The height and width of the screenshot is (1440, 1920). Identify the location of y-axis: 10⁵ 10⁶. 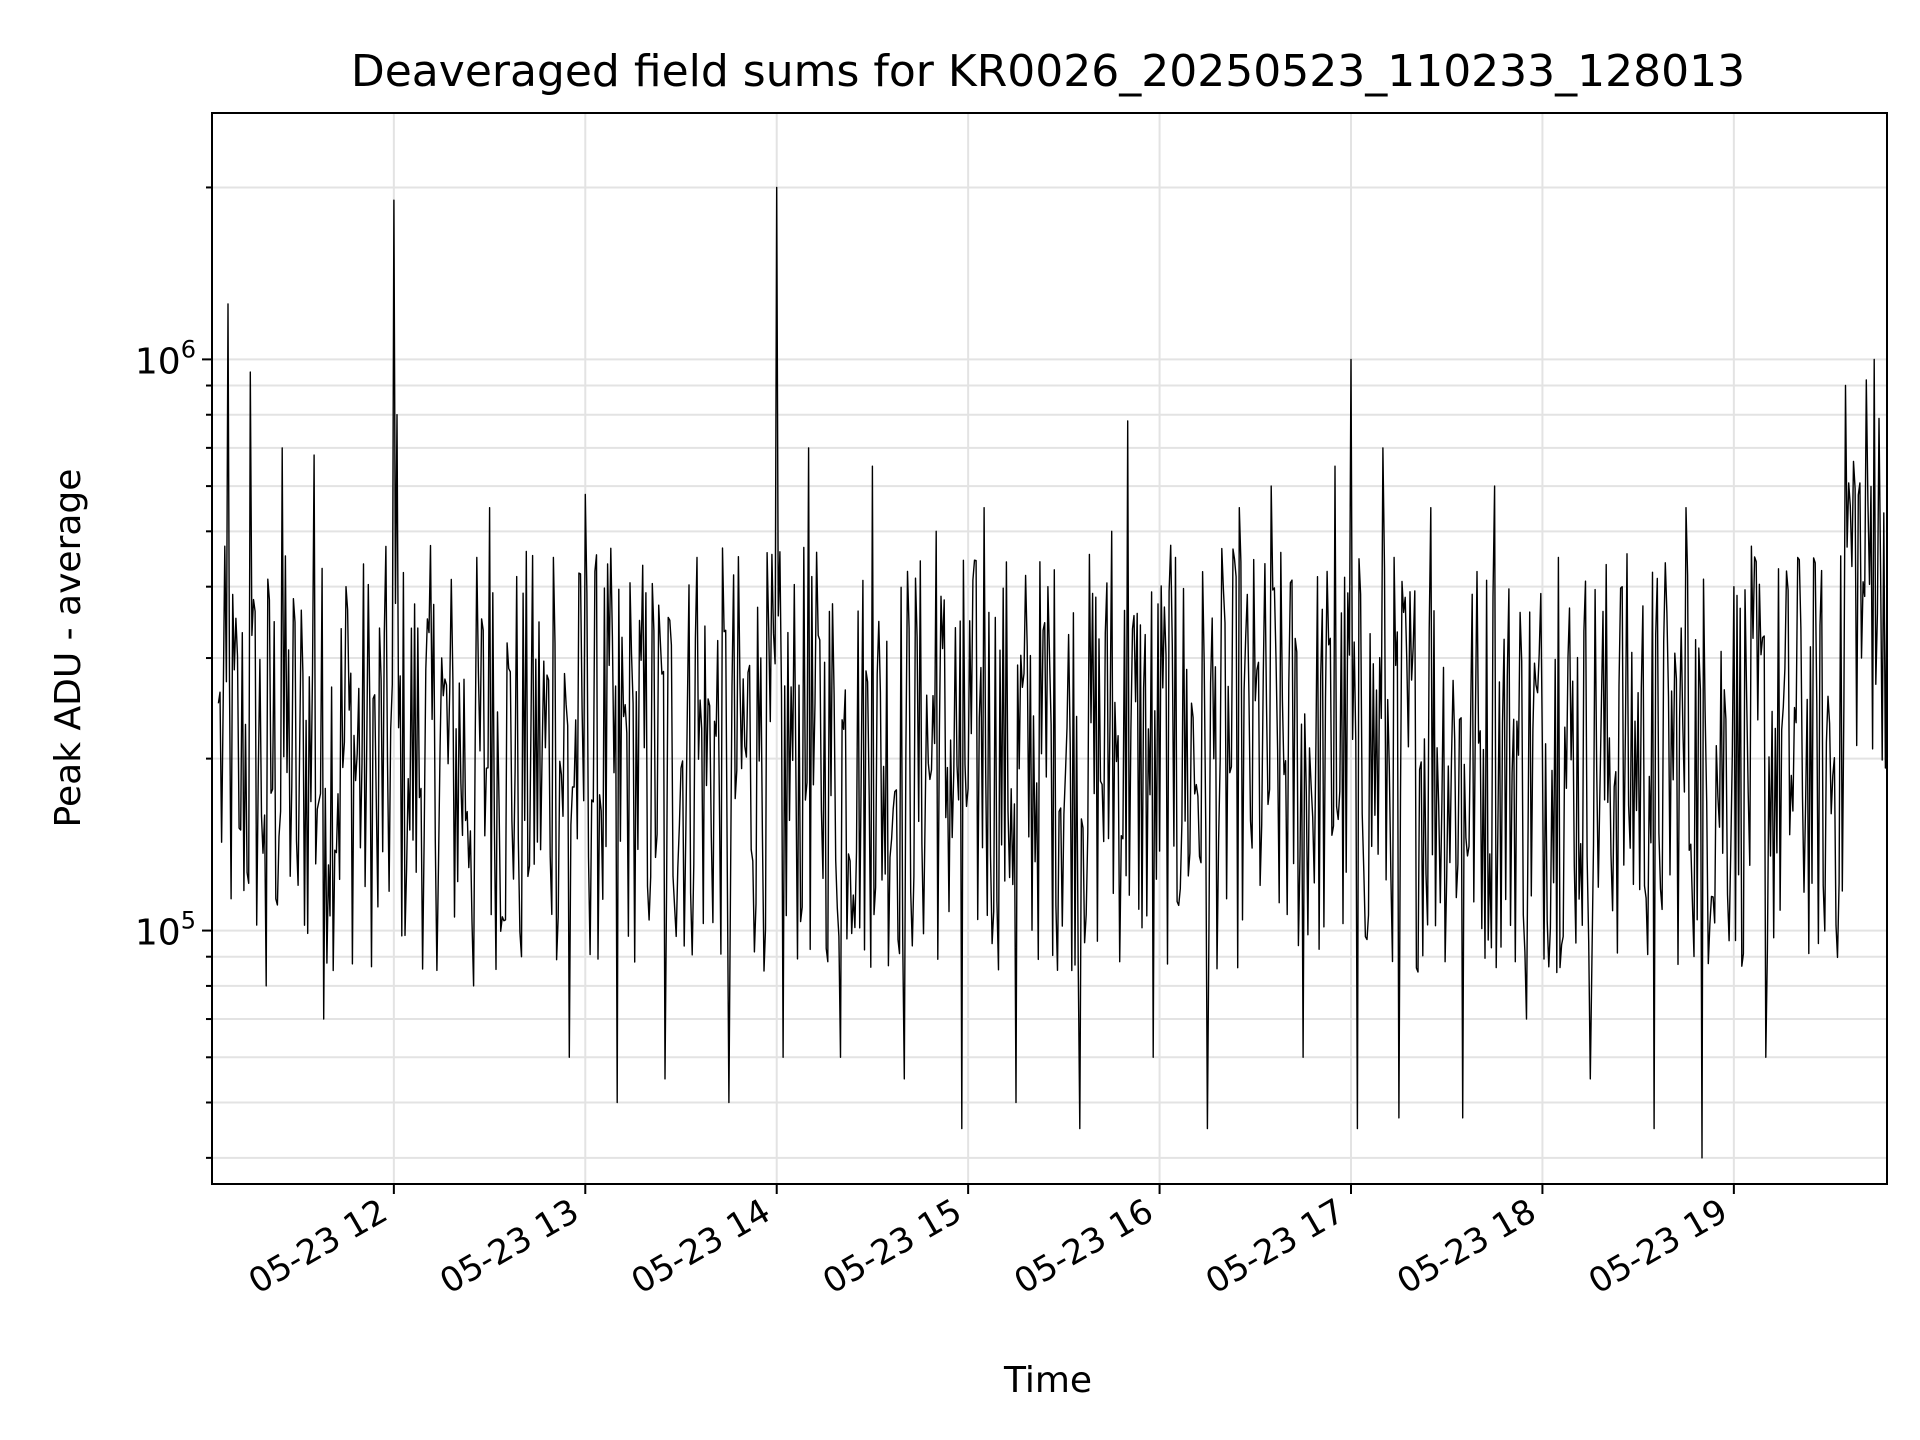
(173, 672).